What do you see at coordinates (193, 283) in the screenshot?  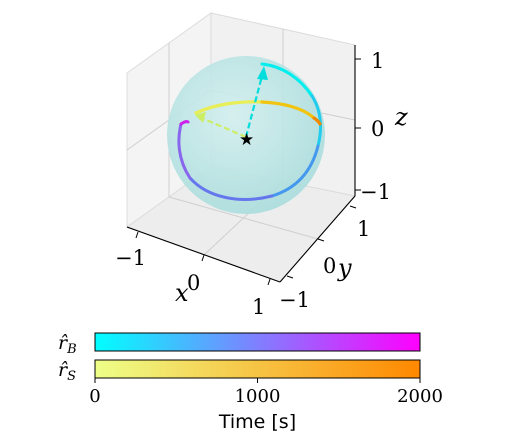 I see `x-tick-label: 0` at bounding box center [193, 283].